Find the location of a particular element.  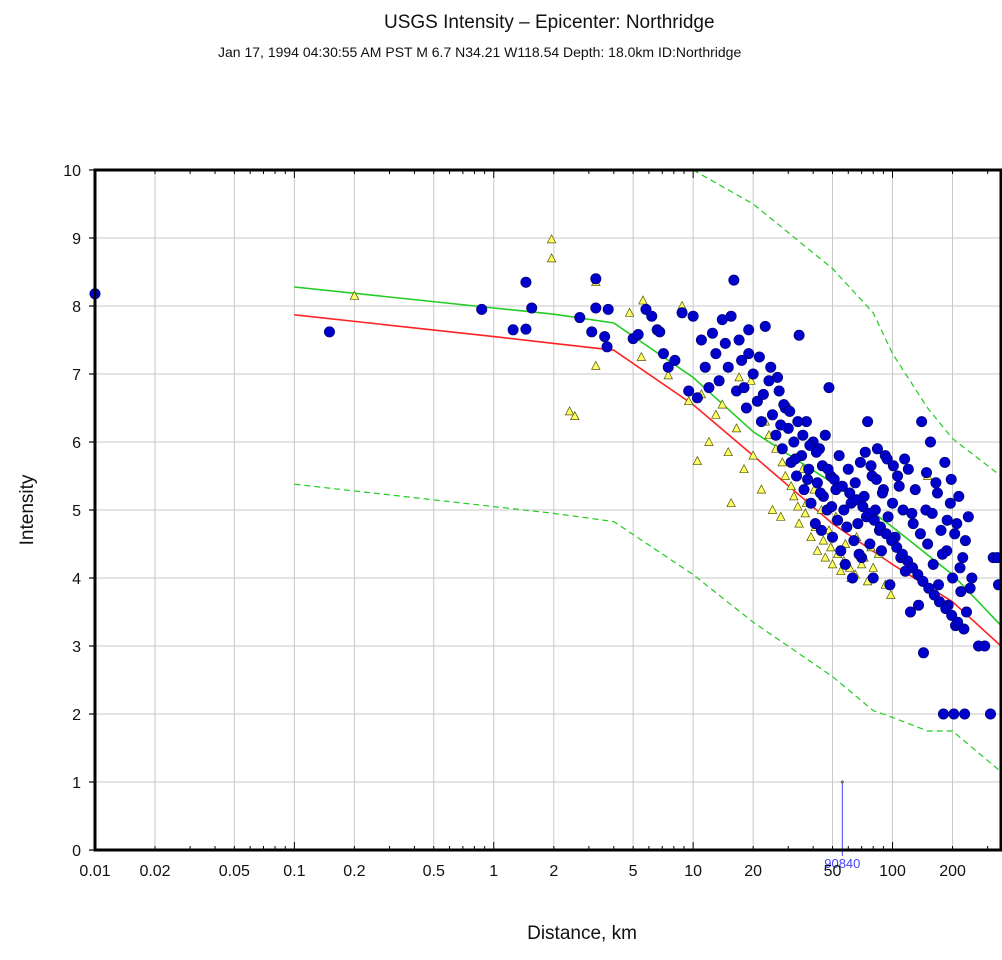

y-tick-label: 2 is located at coordinates (76, 715).